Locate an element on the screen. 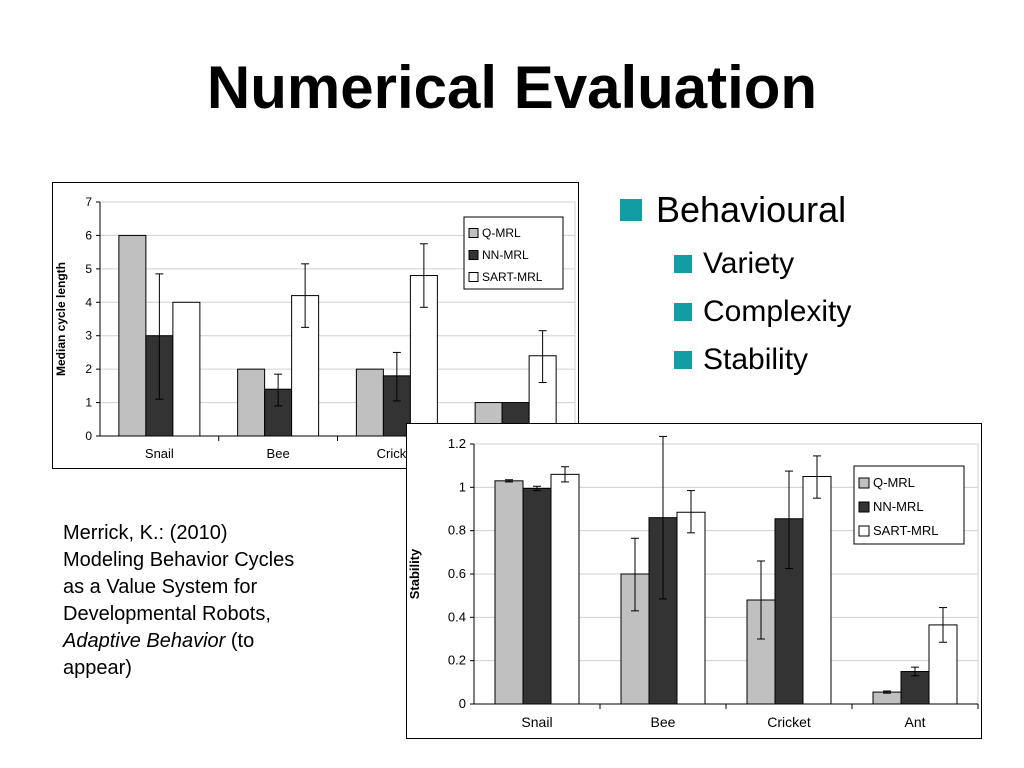 The width and height of the screenshot is (1024, 768). y-tick-label: 0.4 is located at coordinates (457, 616).